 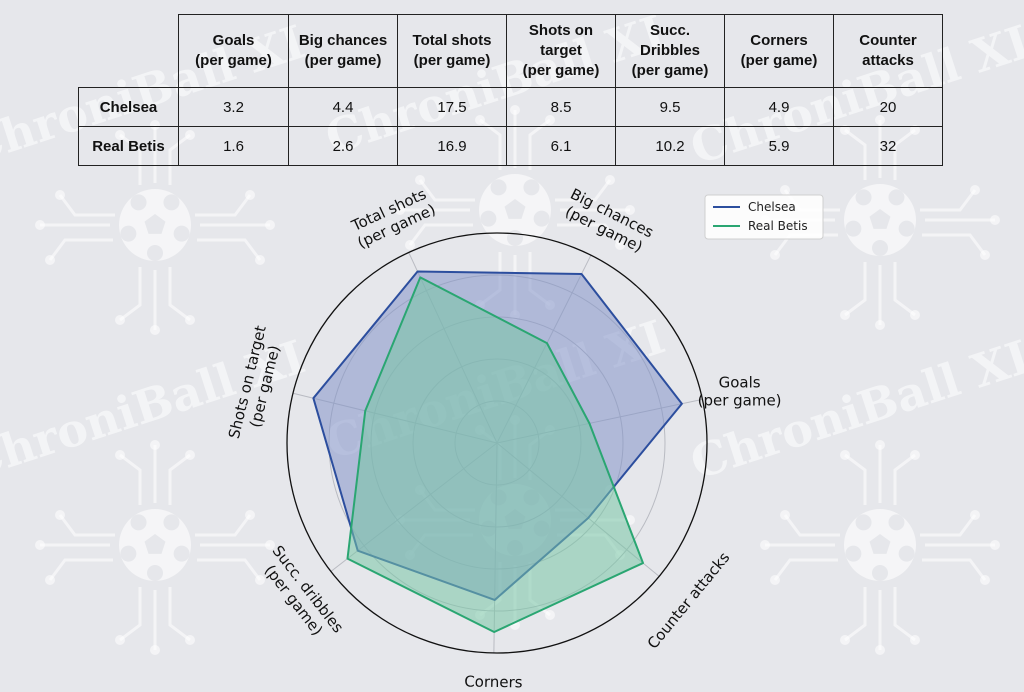 I want to click on table-cell: 10.2, so click(x=670, y=146).